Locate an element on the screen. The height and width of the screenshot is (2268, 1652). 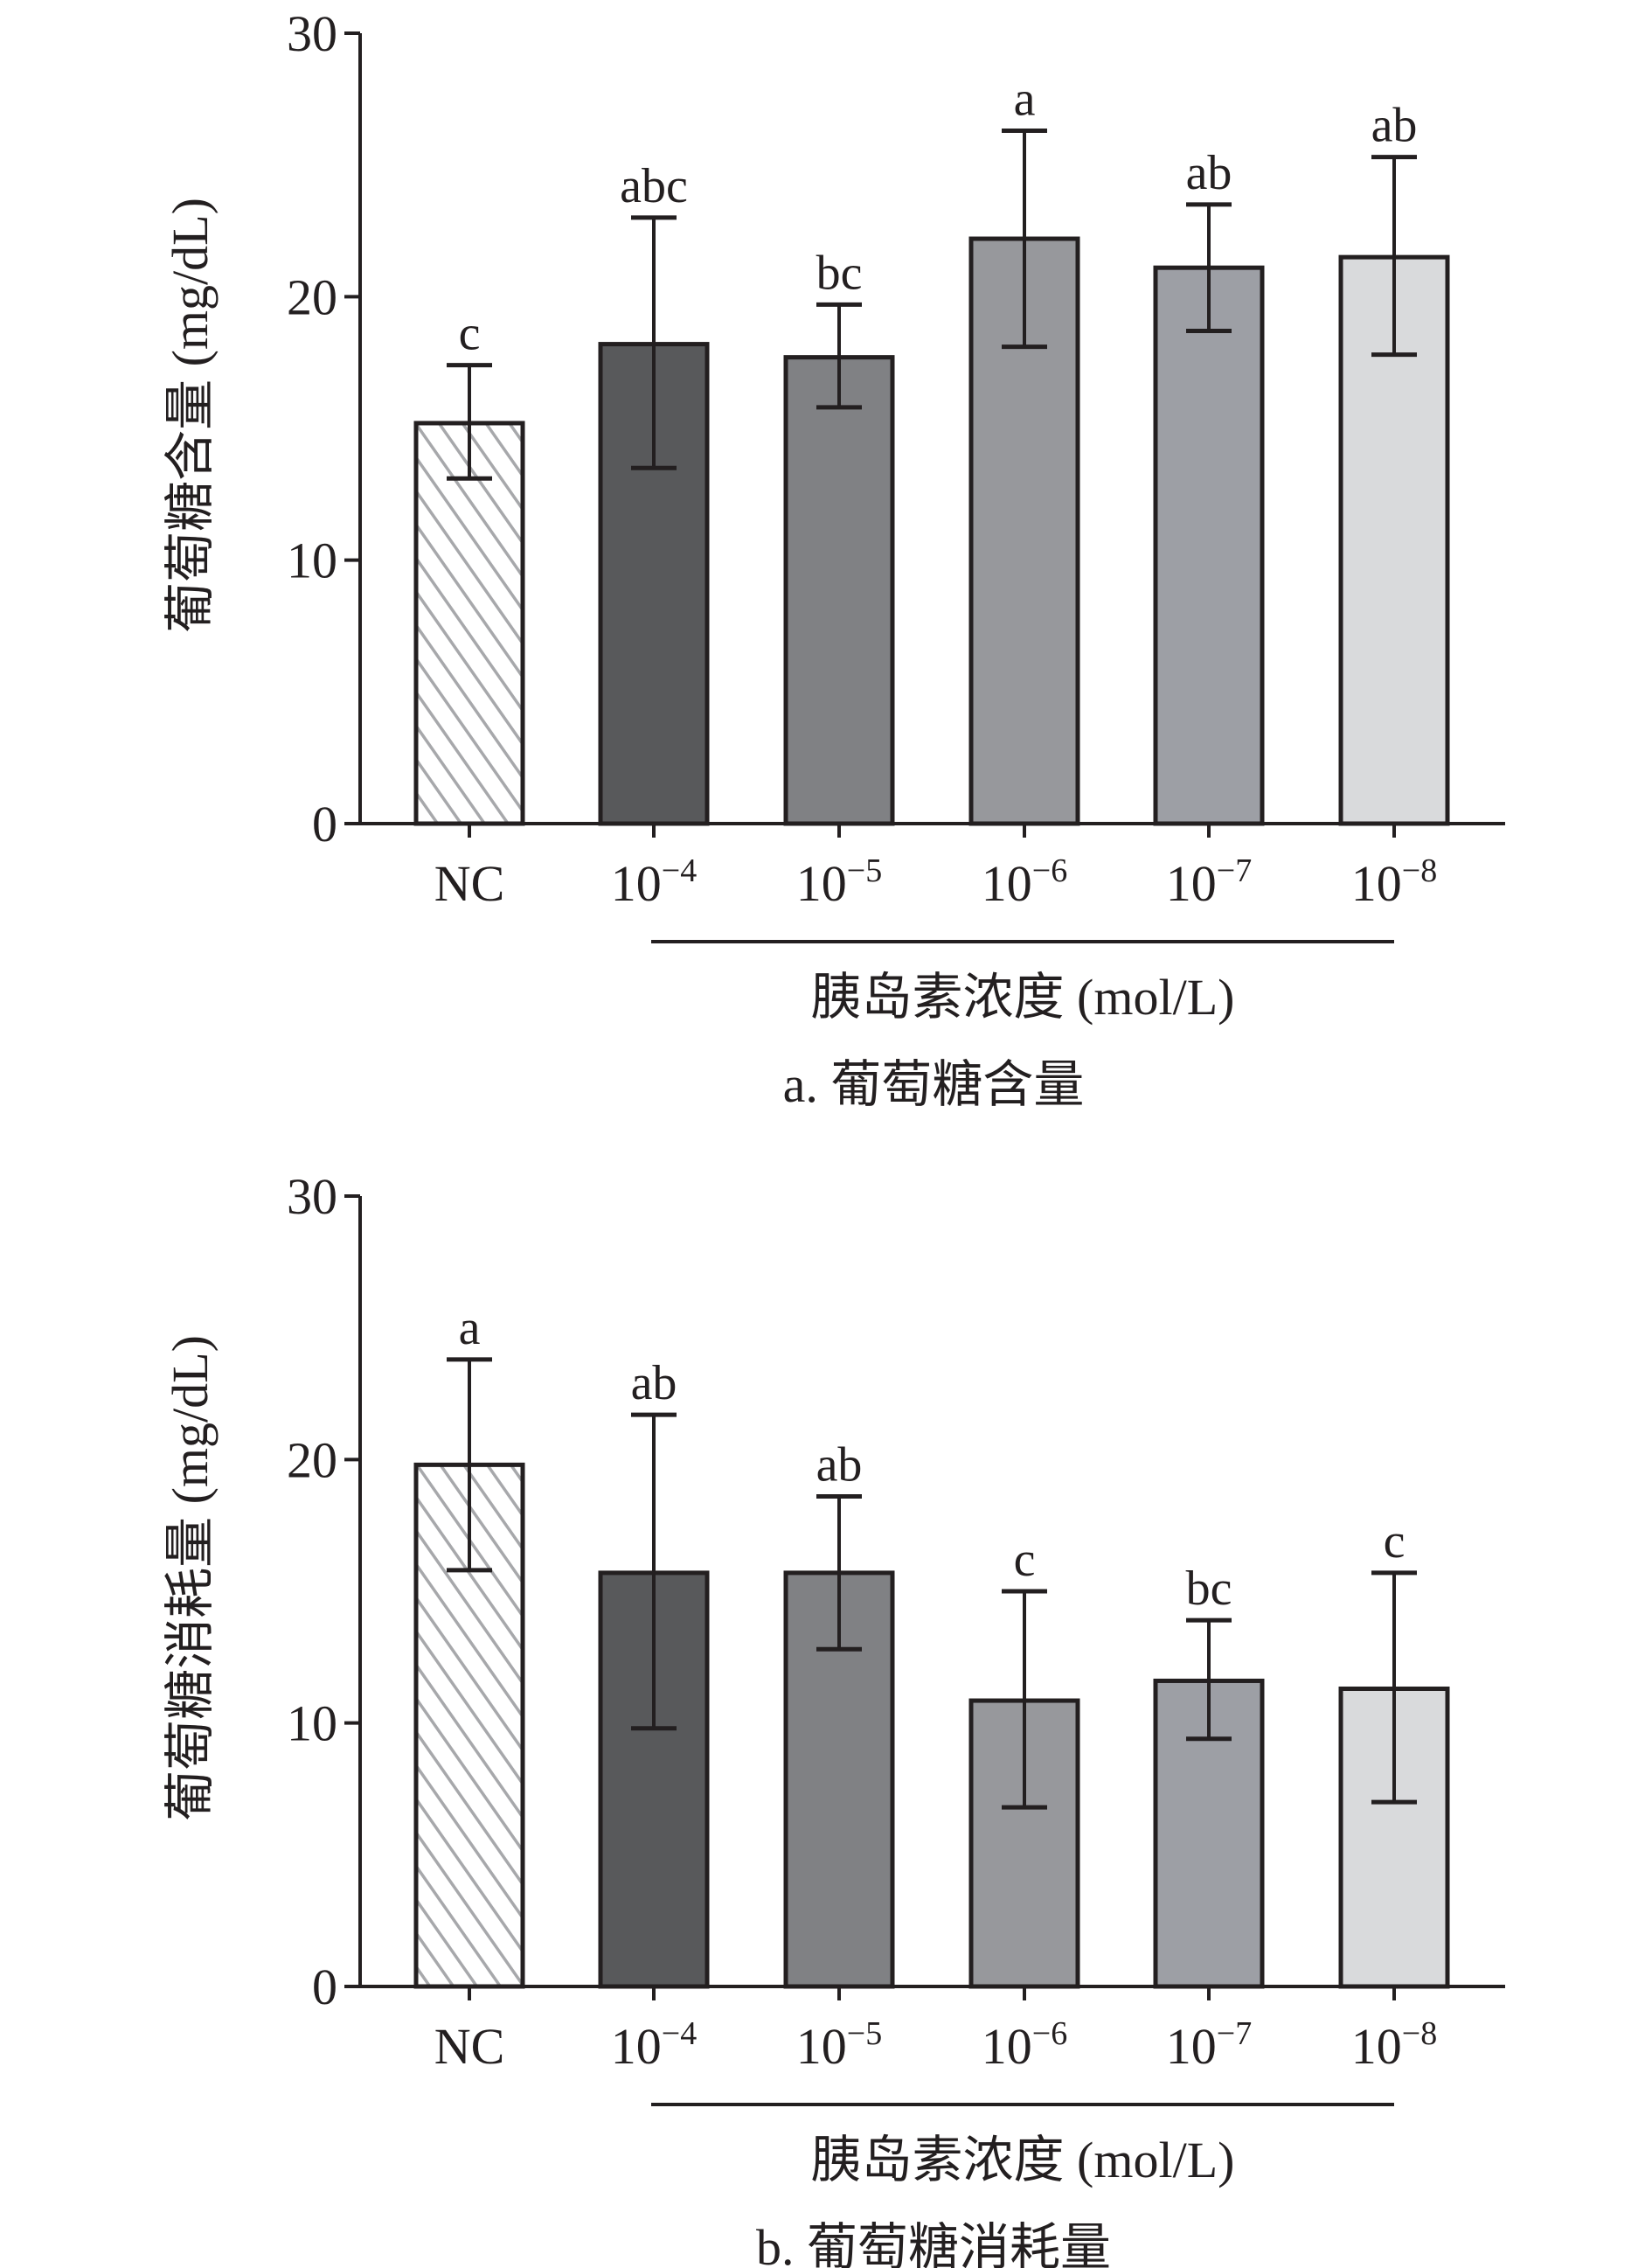
significance-label: abc is located at coordinates (654, 186).